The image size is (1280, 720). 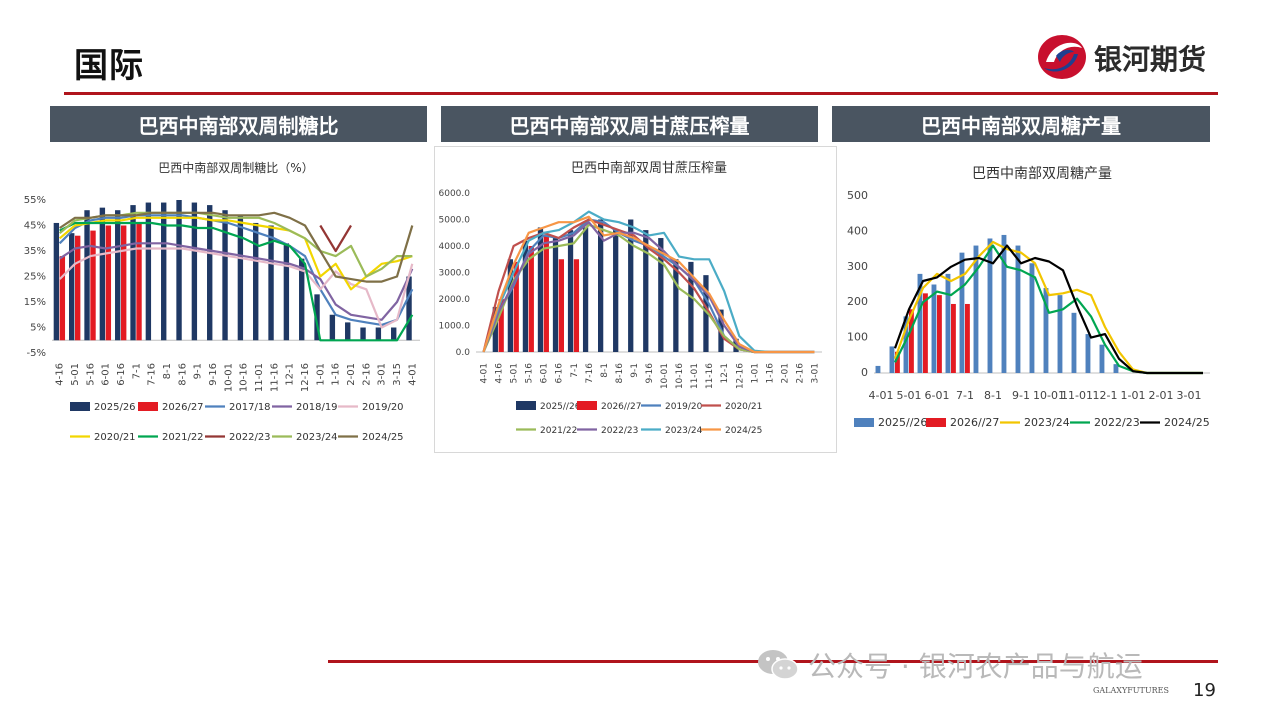 I want to click on y-tick-label: 0.0, so click(x=463, y=353).